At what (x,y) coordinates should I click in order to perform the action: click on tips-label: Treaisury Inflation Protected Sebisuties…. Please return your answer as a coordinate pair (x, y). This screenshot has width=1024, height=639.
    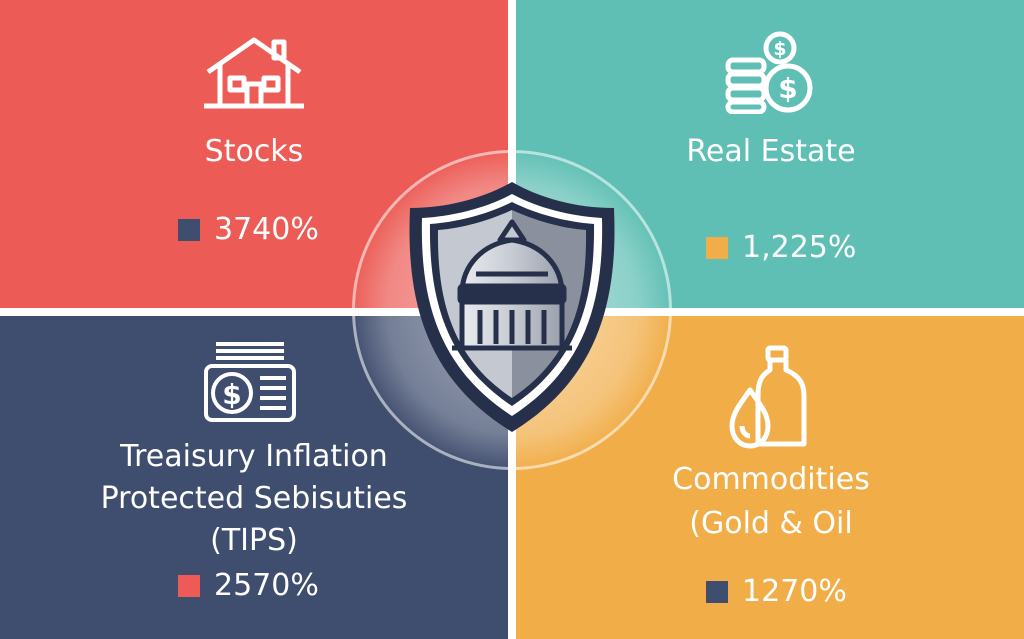
    Looking at the image, I should click on (254, 499).